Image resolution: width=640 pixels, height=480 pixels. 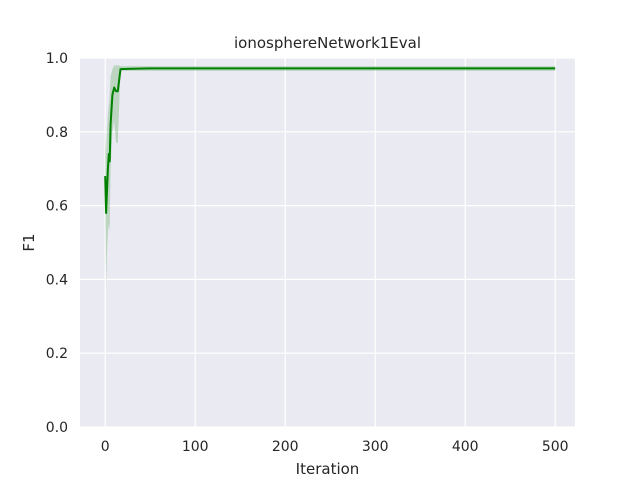 What do you see at coordinates (57, 354) in the screenshot?
I see `y-tick-label: 0.2` at bounding box center [57, 354].